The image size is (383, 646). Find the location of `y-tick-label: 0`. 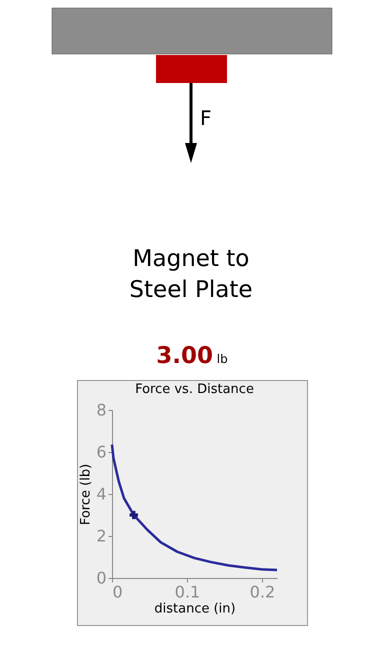

y-tick-label: 0 is located at coordinates (101, 578).